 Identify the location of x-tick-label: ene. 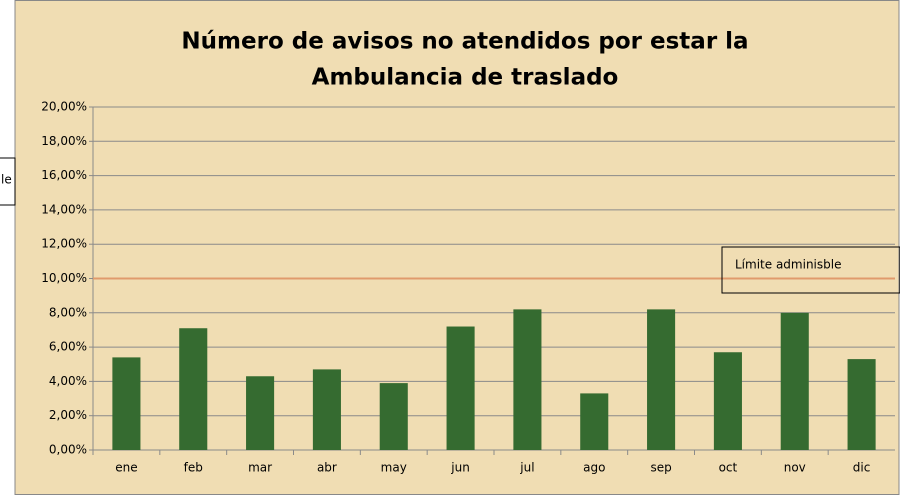
(126, 468).